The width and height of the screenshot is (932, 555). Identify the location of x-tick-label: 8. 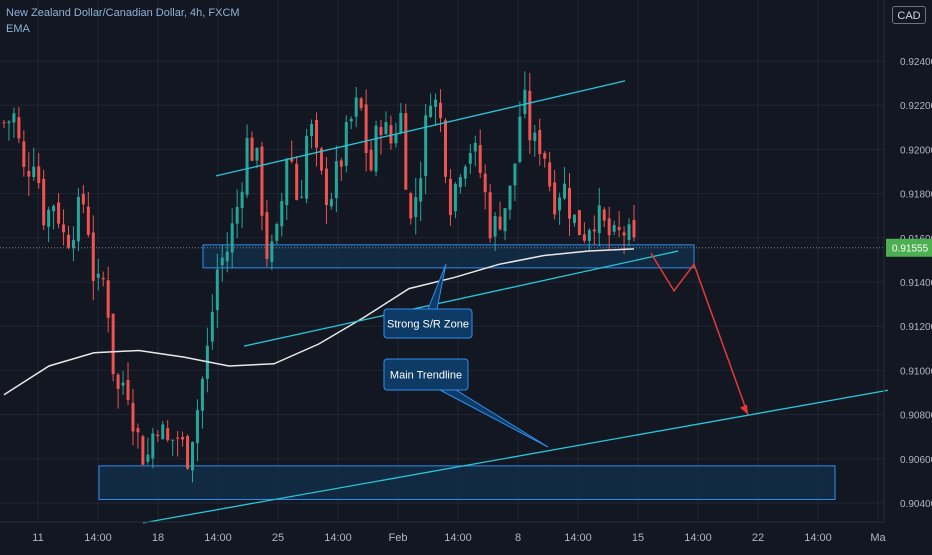
(518, 538).